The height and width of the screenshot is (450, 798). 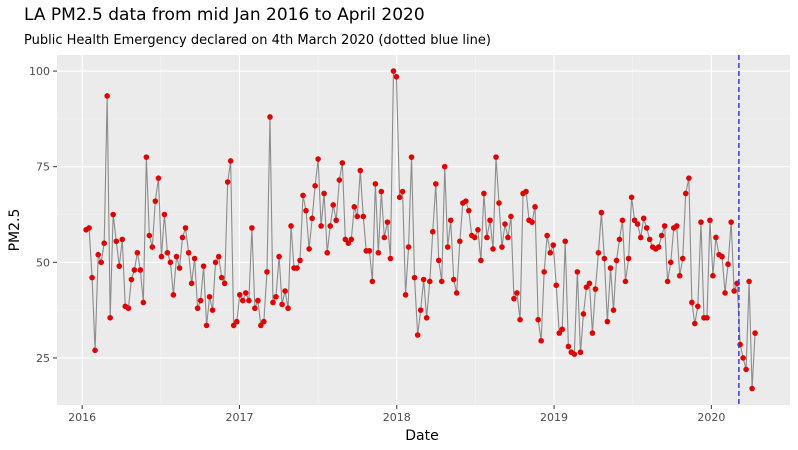 What do you see at coordinates (397, 417) in the screenshot?
I see `x-tick-label: 2018` at bounding box center [397, 417].